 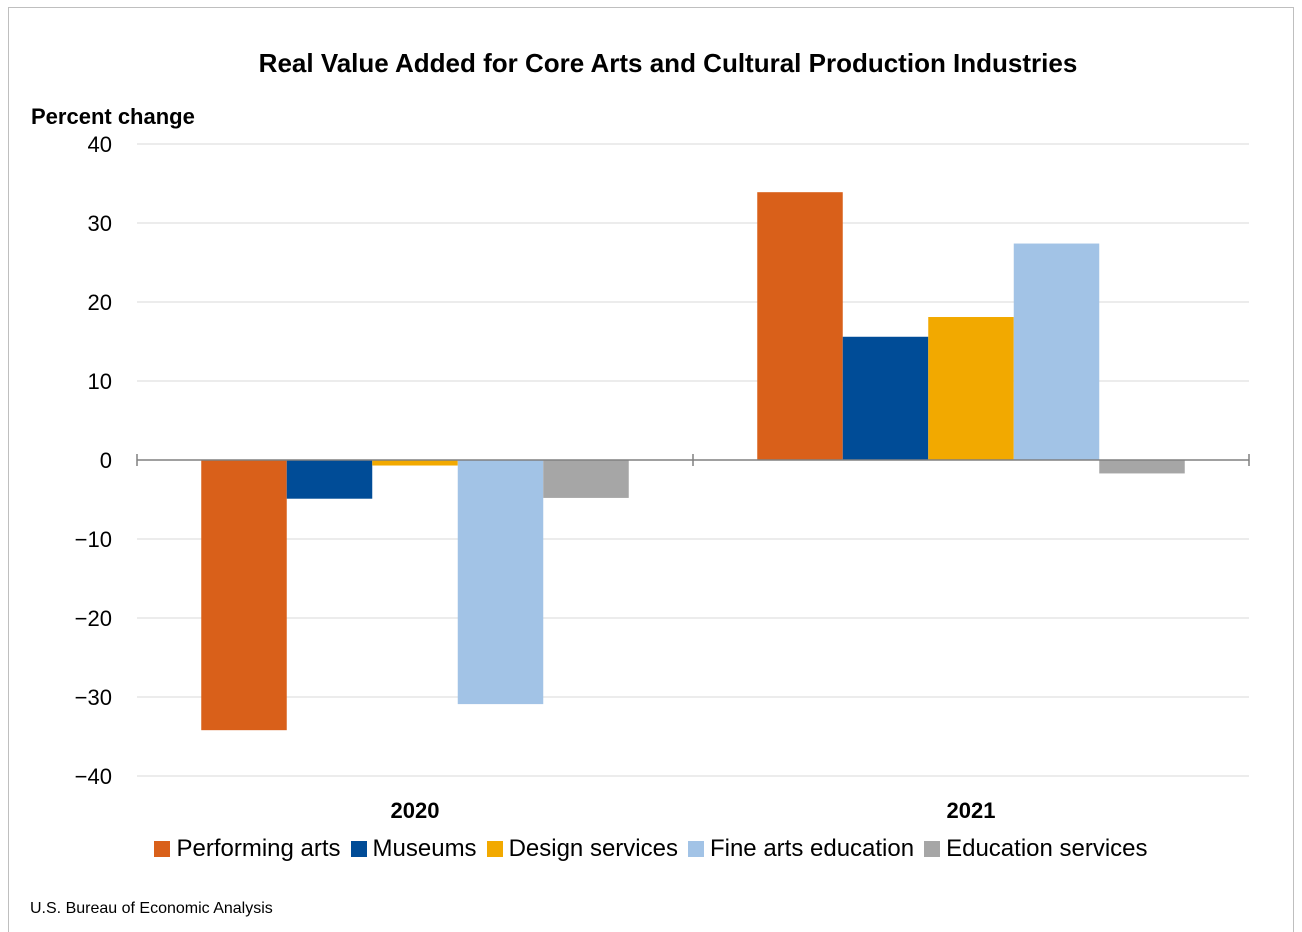 What do you see at coordinates (693, 810) in the screenshot?
I see `category-labels: 2020 2021` at bounding box center [693, 810].